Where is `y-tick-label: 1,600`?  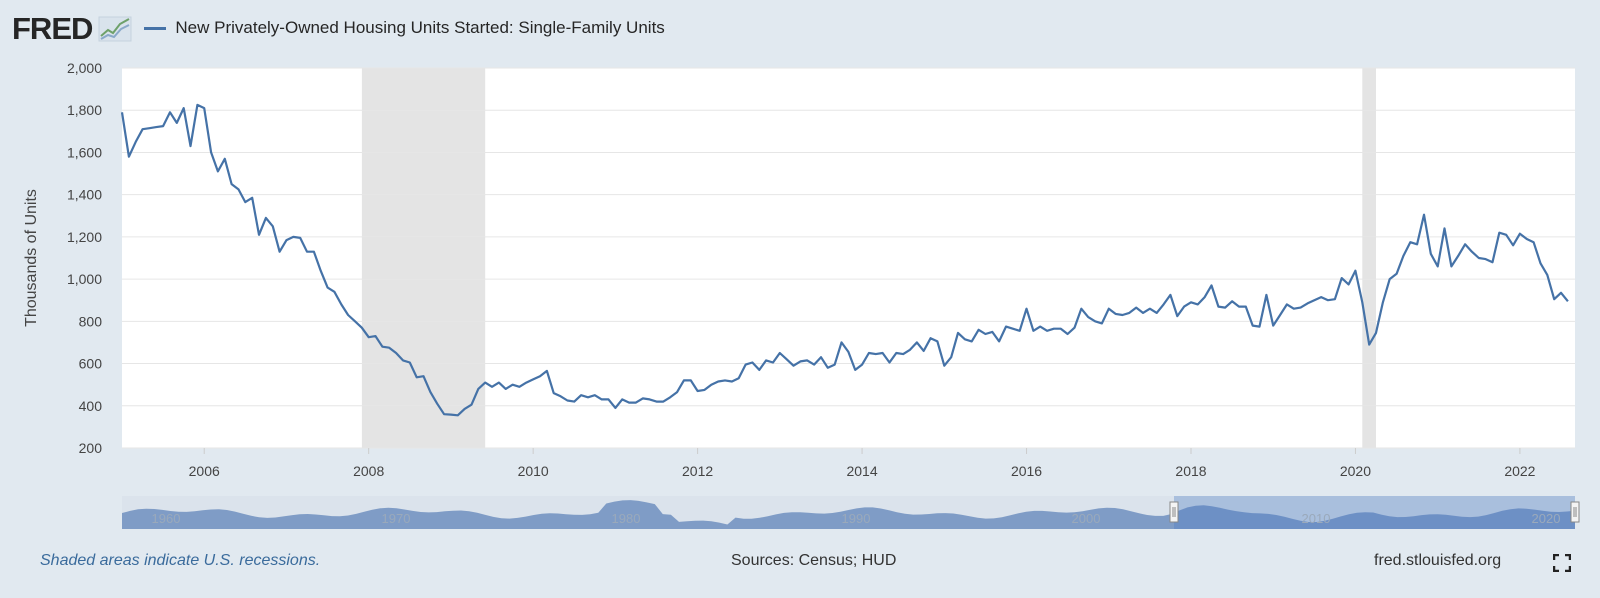
y-tick-label: 1,600 is located at coordinates (84, 152).